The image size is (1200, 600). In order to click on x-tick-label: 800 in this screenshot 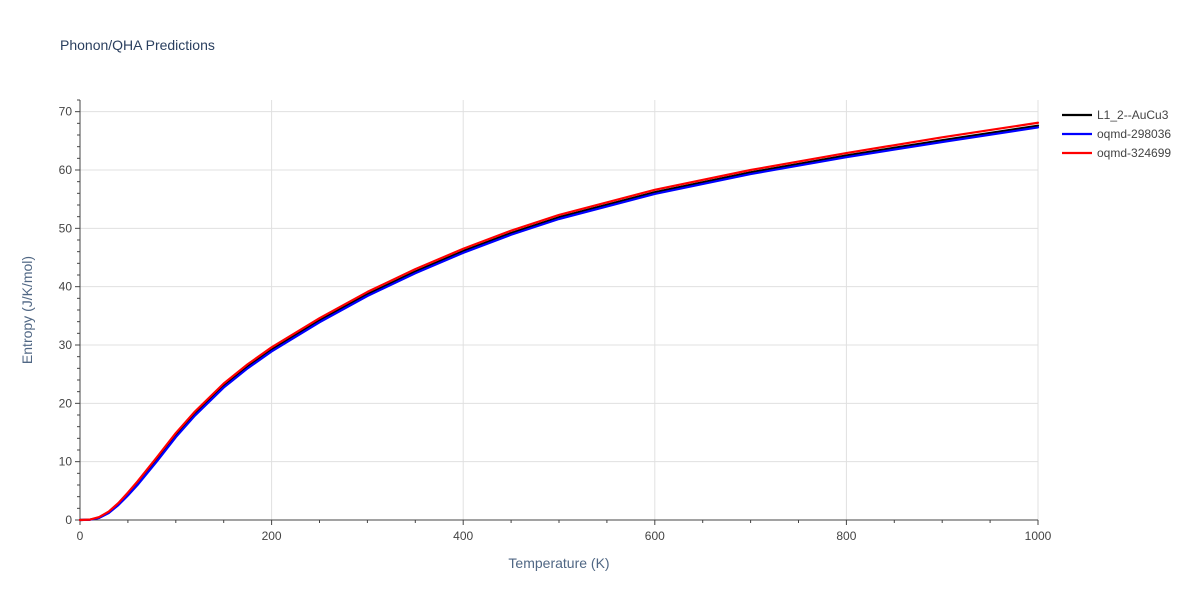, I will do `click(846, 536)`.